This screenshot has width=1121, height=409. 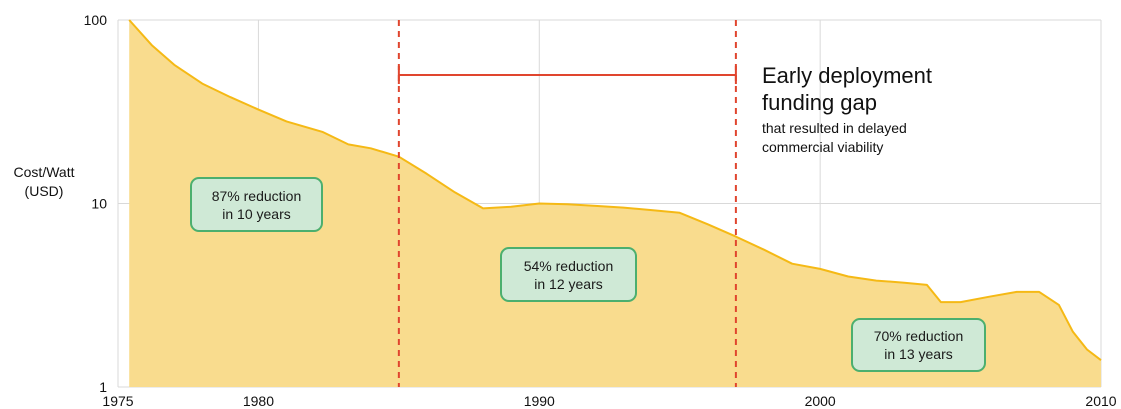 What do you see at coordinates (44, 172) in the screenshot?
I see `y-axis-label-line-1: Cost/Watt` at bounding box center [44, 172].